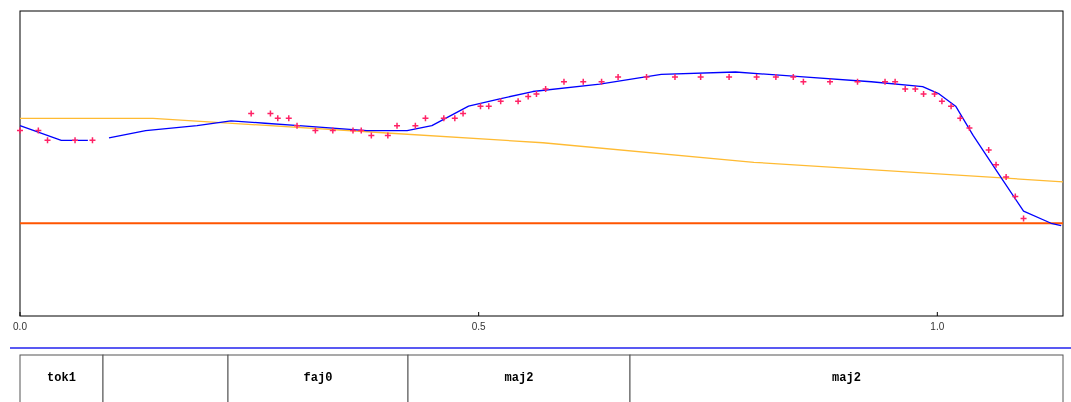 The image size is (1071, 402). Describe the element at coordinates (479, 326) in the screenshot. I see `x-tick-label: 0.5` at that location.